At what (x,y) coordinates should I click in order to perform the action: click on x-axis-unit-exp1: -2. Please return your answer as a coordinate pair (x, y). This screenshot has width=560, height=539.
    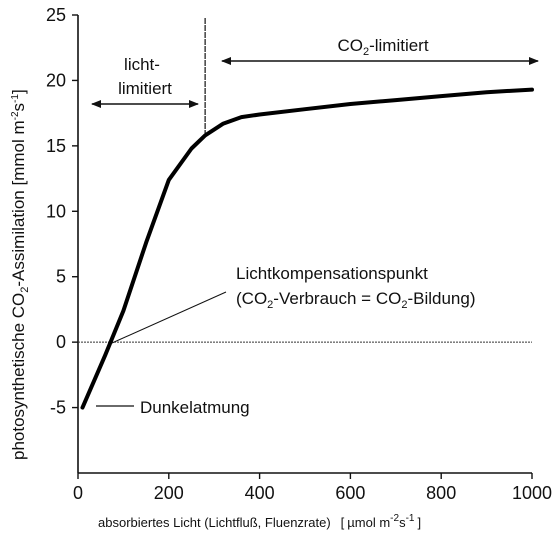
    Looking at the image, I should click on (394, 518).